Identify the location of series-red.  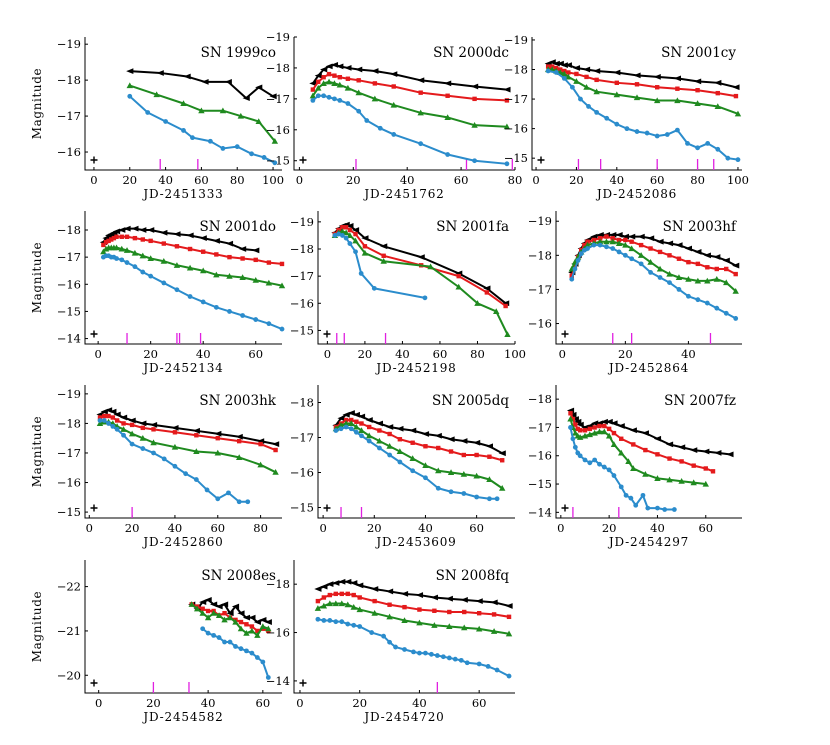
(419, 440).